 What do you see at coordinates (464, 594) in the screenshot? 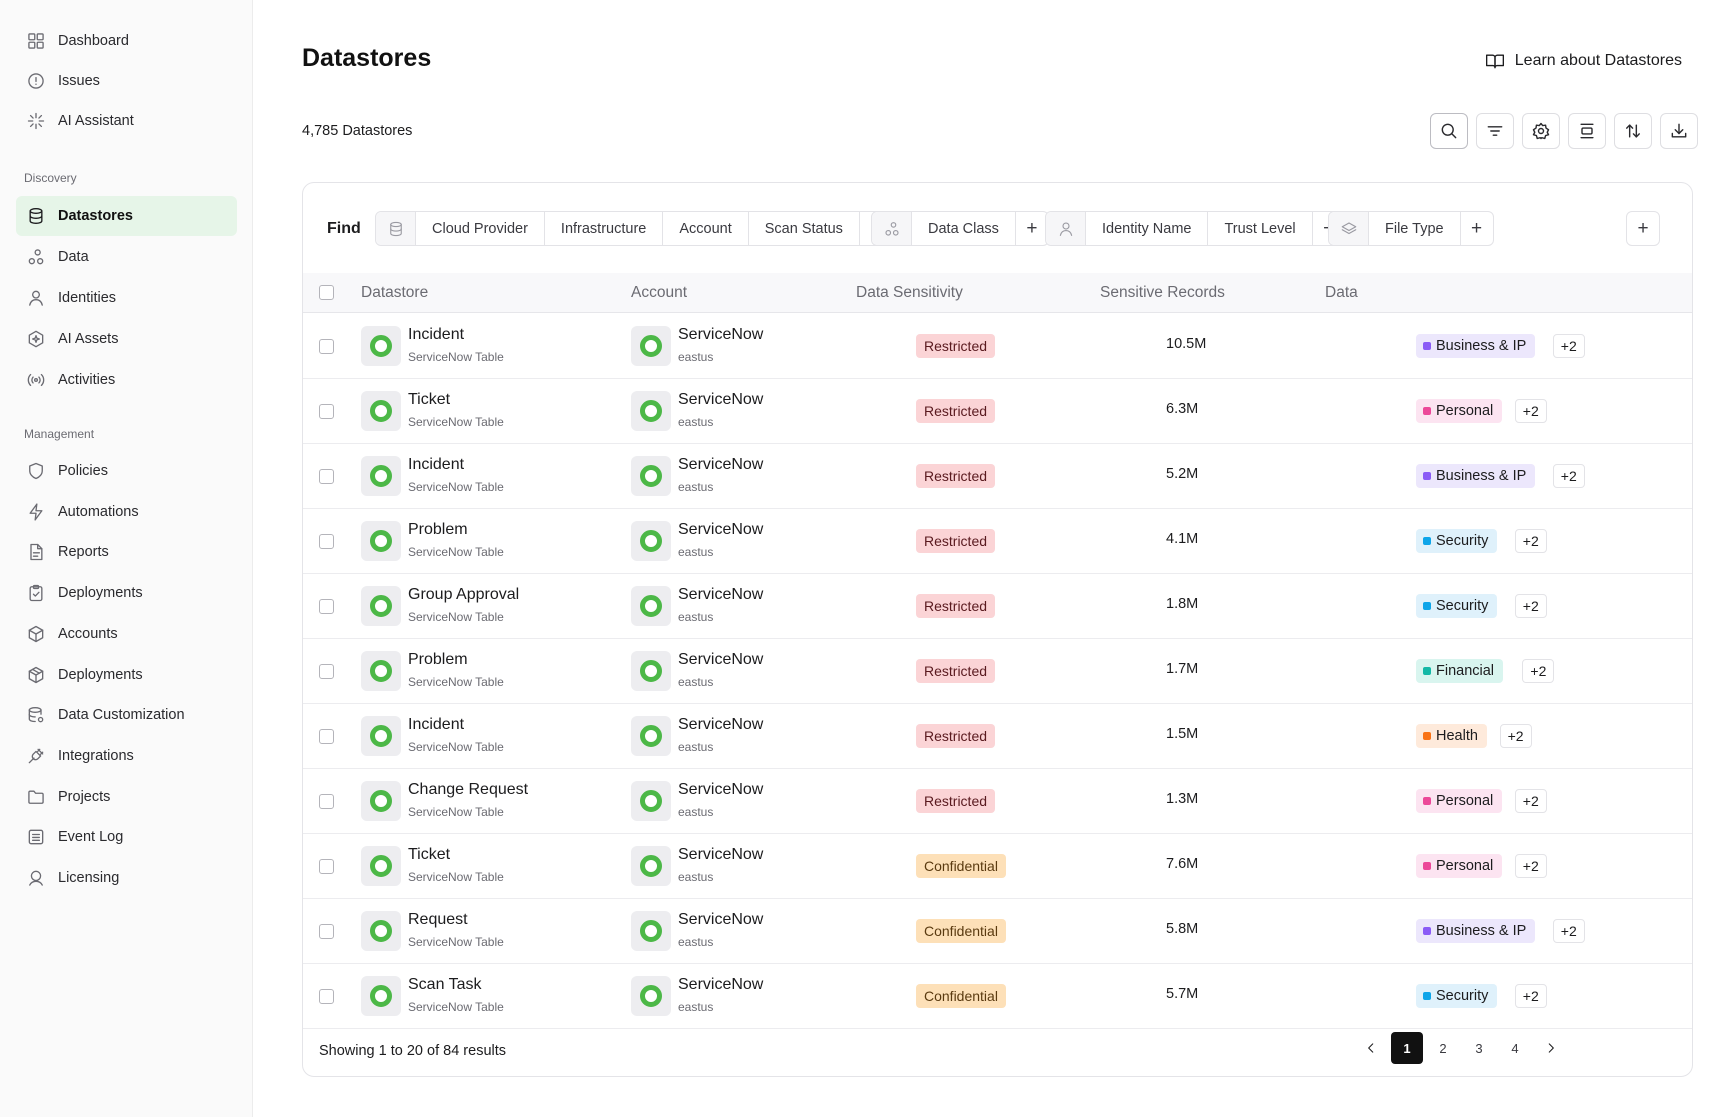
I see `datastore-name: Group Approval` at bounding box center [464, 594].